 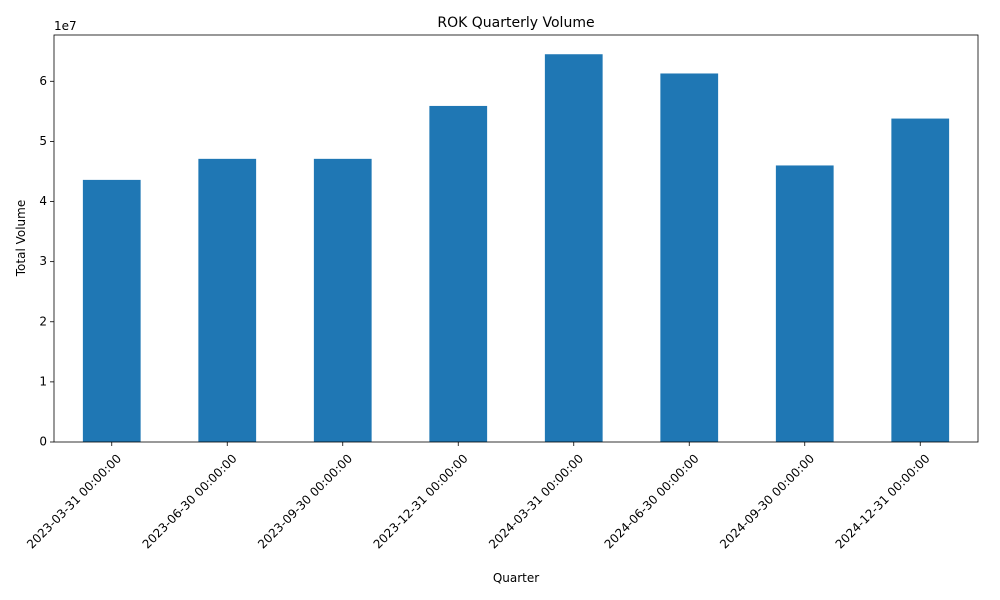 I want to click on y-tick-label: 6, so click(x=43, y=81).